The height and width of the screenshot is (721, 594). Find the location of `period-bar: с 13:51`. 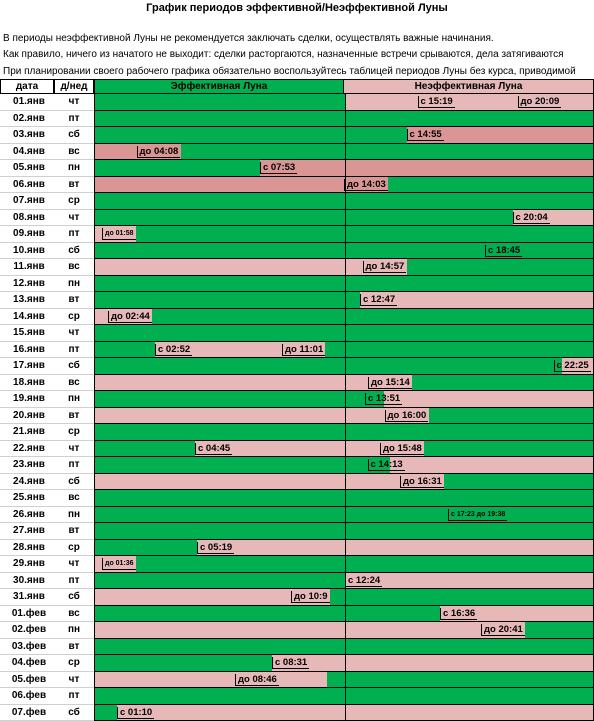

period-bar: с 13:51 is located at coordinates (344, 399).